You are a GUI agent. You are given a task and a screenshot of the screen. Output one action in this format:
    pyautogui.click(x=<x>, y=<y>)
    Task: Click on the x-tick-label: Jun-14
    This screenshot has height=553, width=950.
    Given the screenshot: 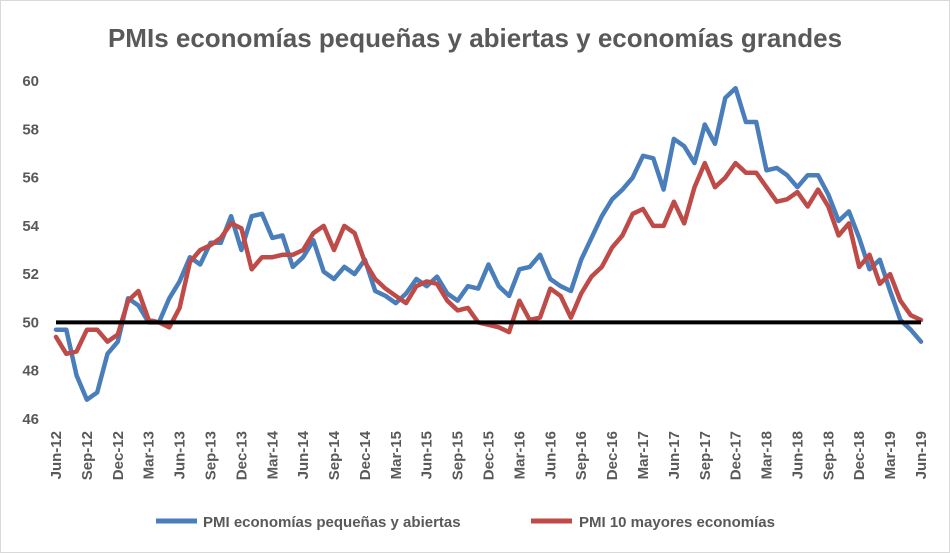 What is the action you would take?
    pyautogui.click(x=303, y=454)
    